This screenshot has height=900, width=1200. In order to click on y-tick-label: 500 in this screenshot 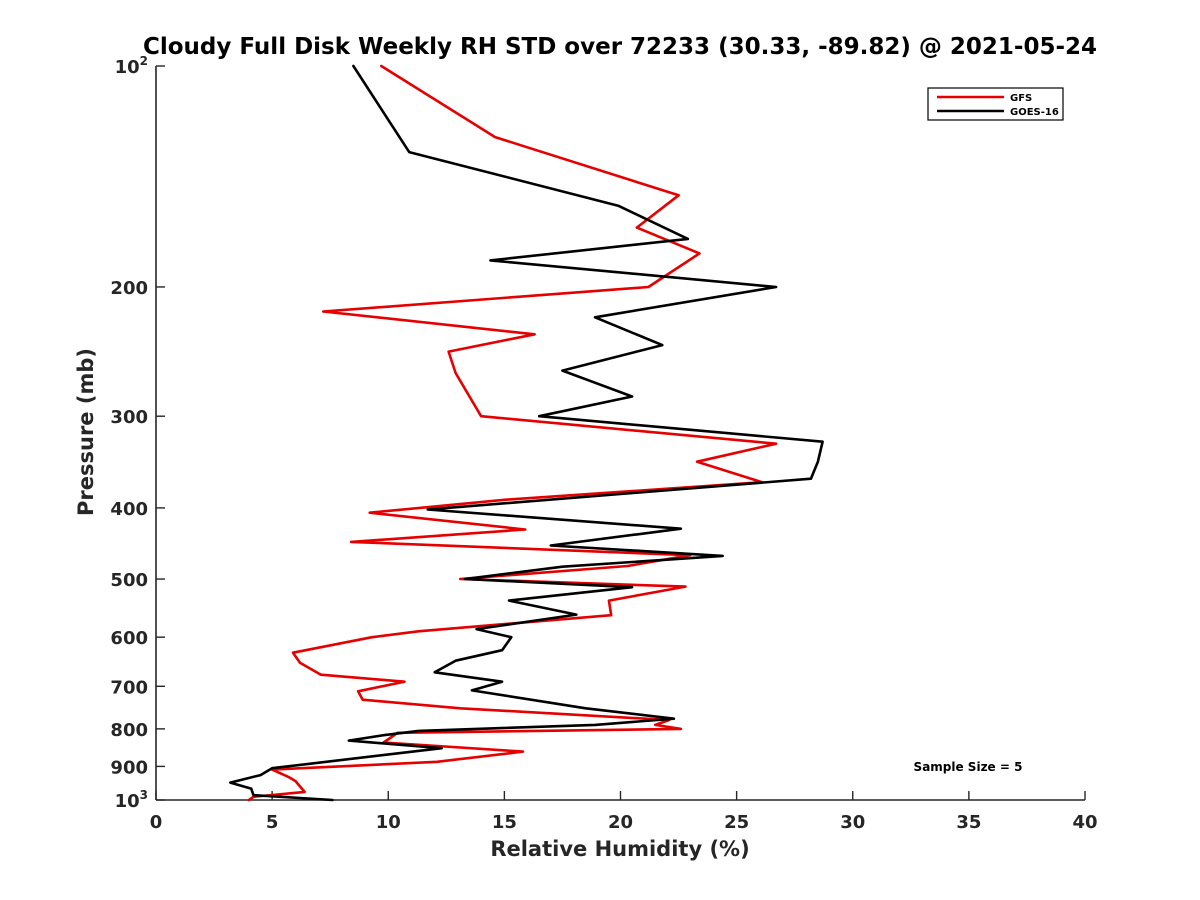, I will do `click(129, 580)`.